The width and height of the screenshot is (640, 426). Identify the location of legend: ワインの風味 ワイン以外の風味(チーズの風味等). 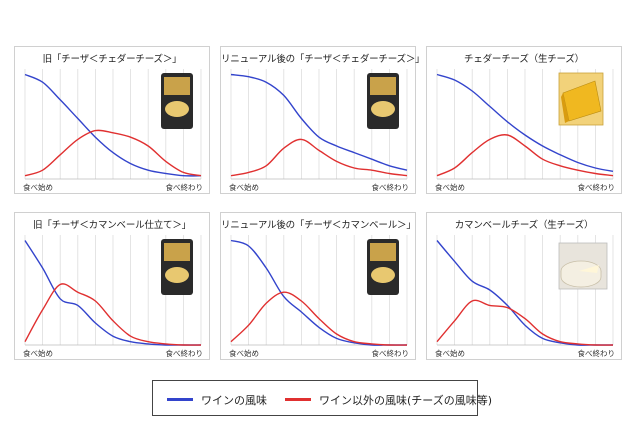
(322, 398).